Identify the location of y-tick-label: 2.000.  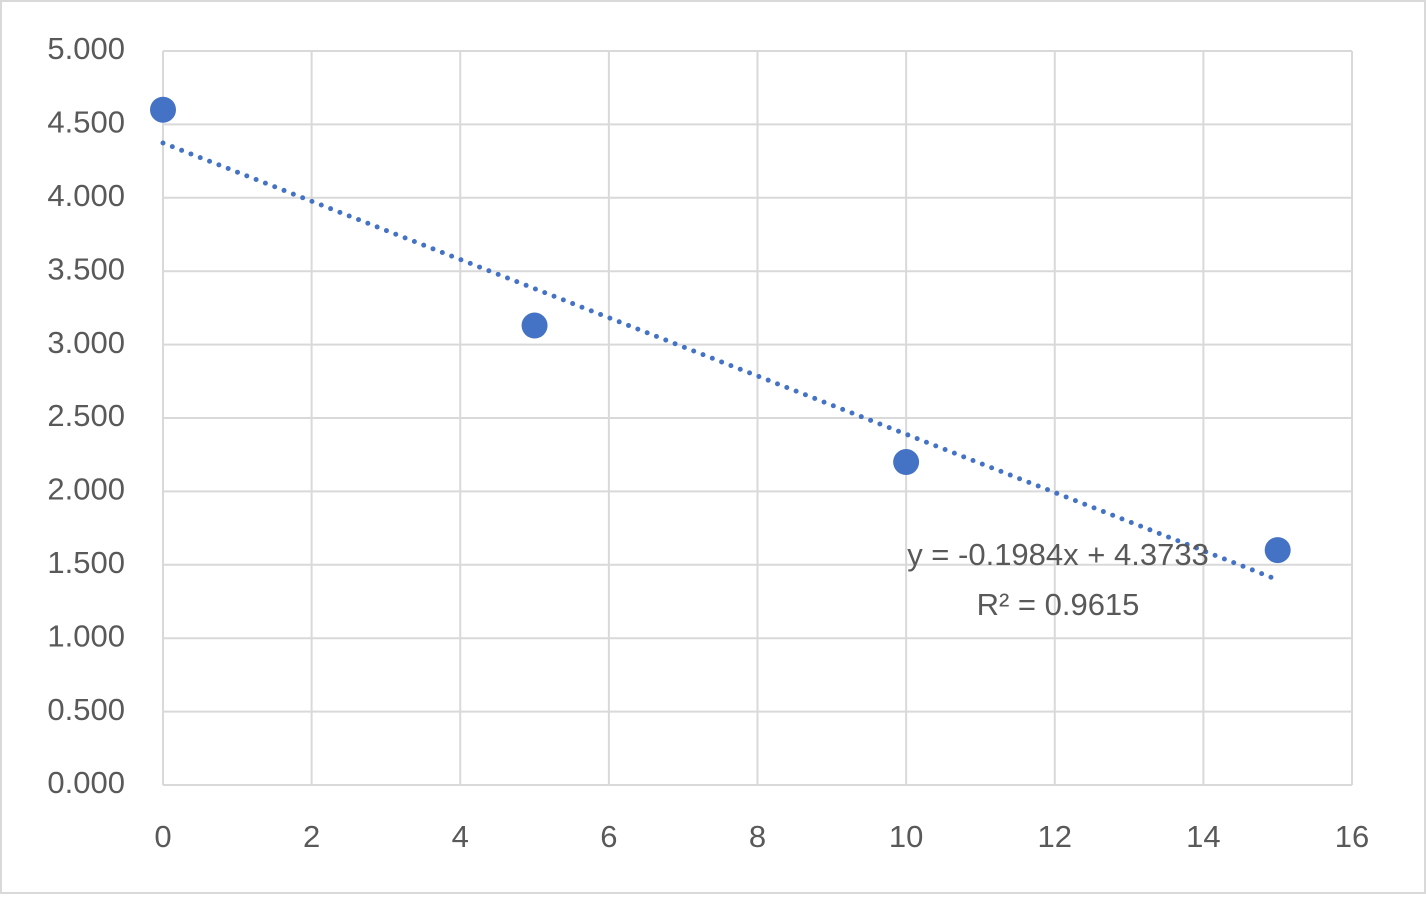
(86, 489).